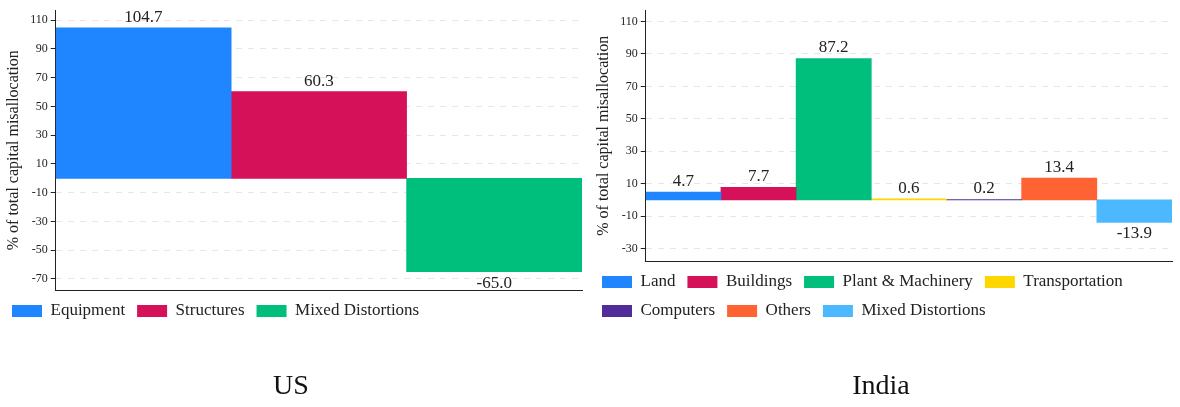 Image resolution: width=1180 pixels, height=407 pixels. What do you see at coordinates (658, 281) in the screenshot?
I see `legend-label: Land` at bounding box center [658, 281].